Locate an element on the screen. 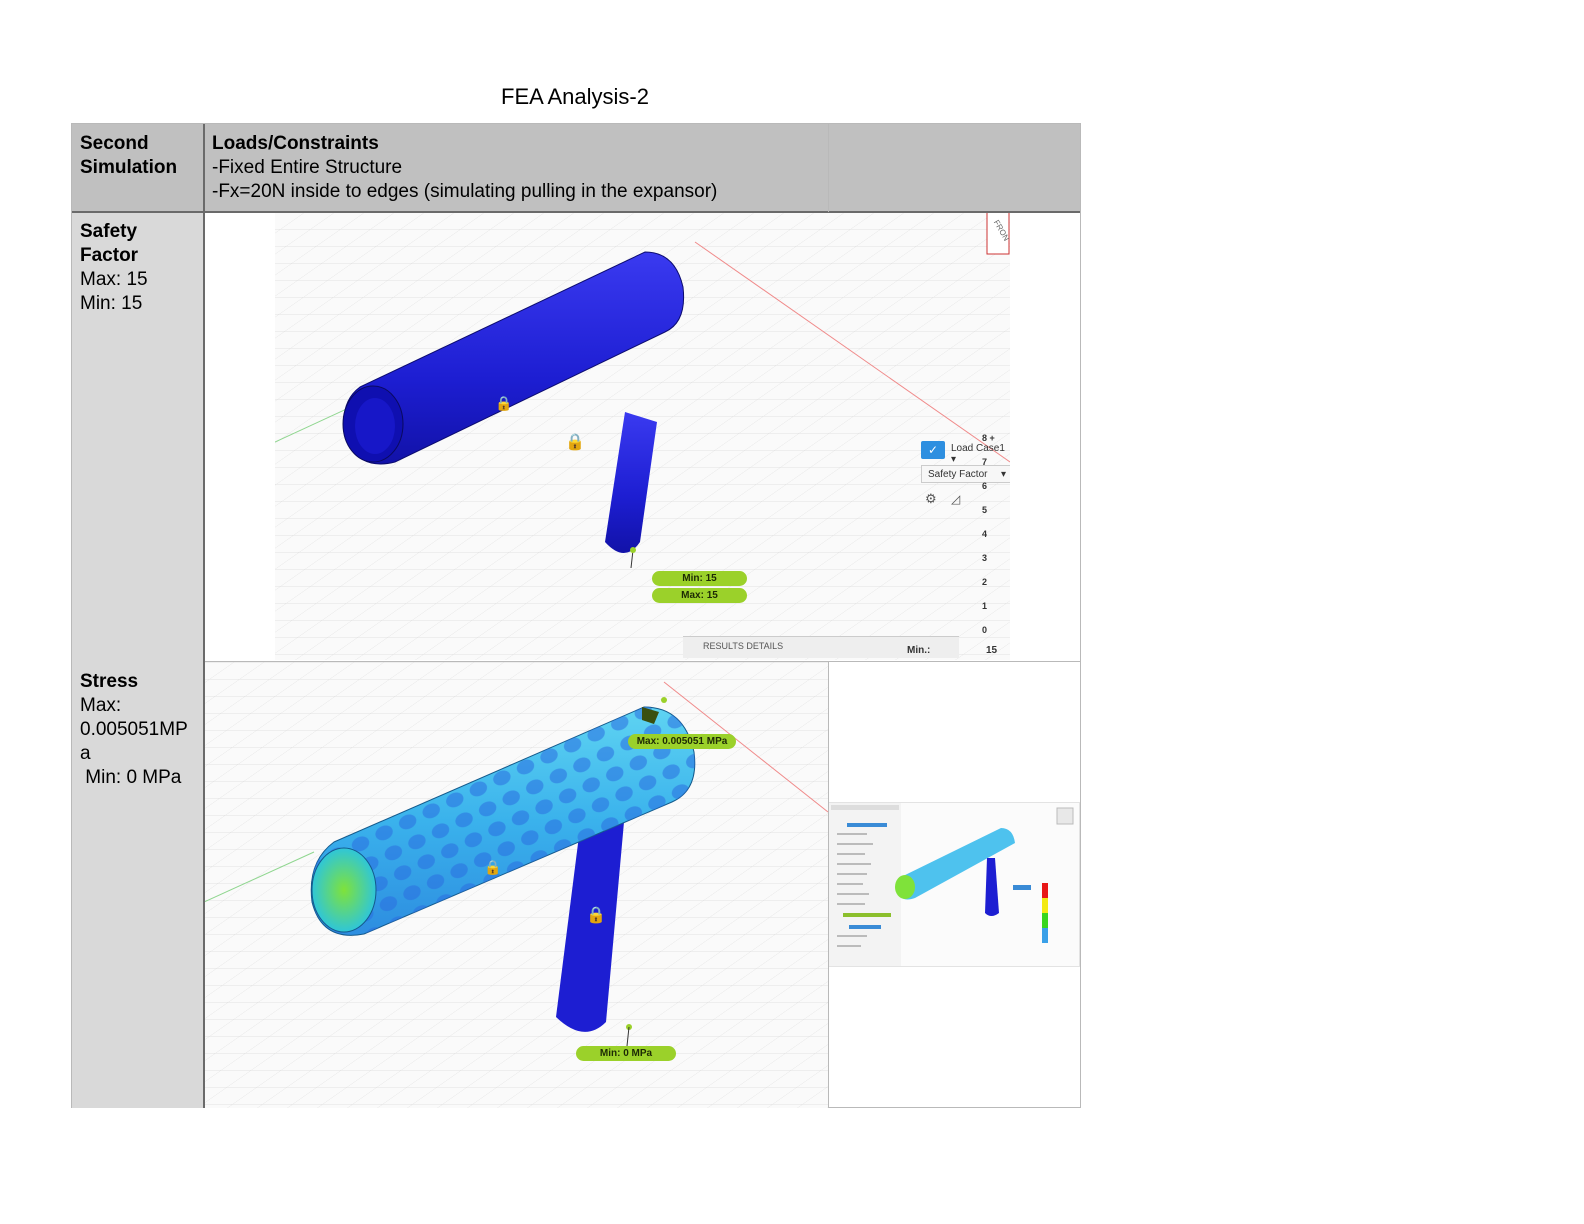  stress-max-value-1: 0.005051MP is located at coordinates (134, 729).